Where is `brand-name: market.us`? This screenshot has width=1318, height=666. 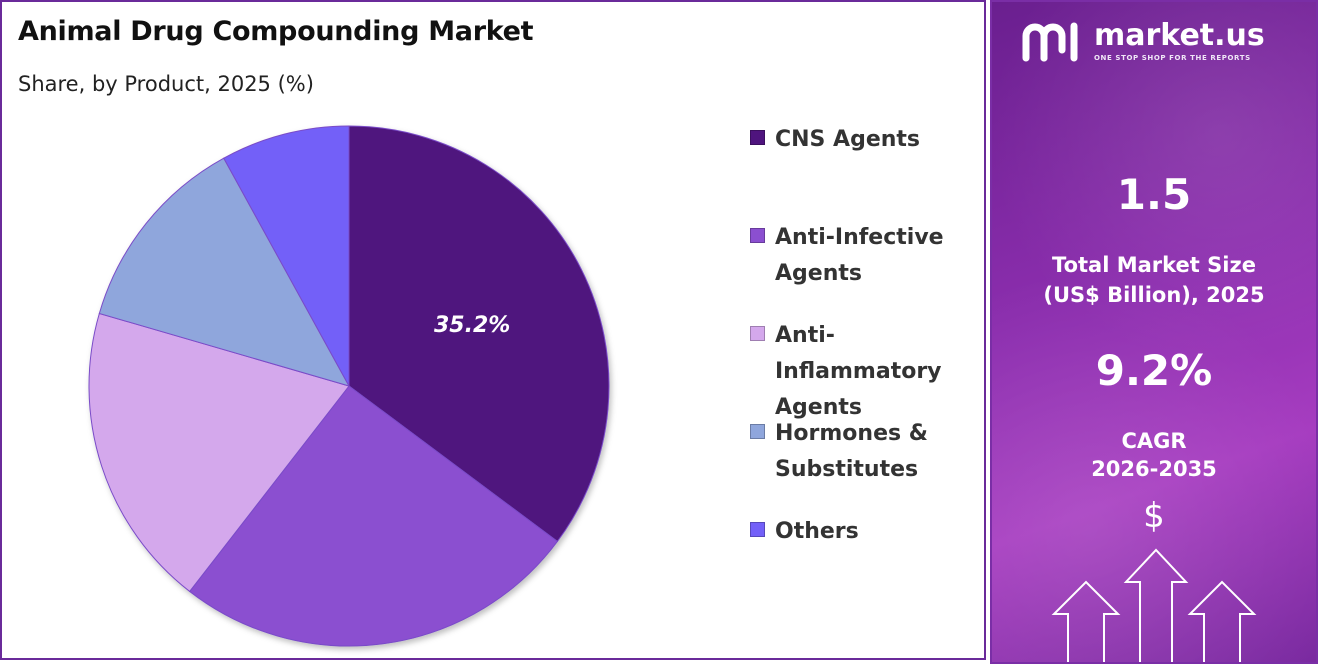 brand-name: market.us is located at coordinates (1179, 35).